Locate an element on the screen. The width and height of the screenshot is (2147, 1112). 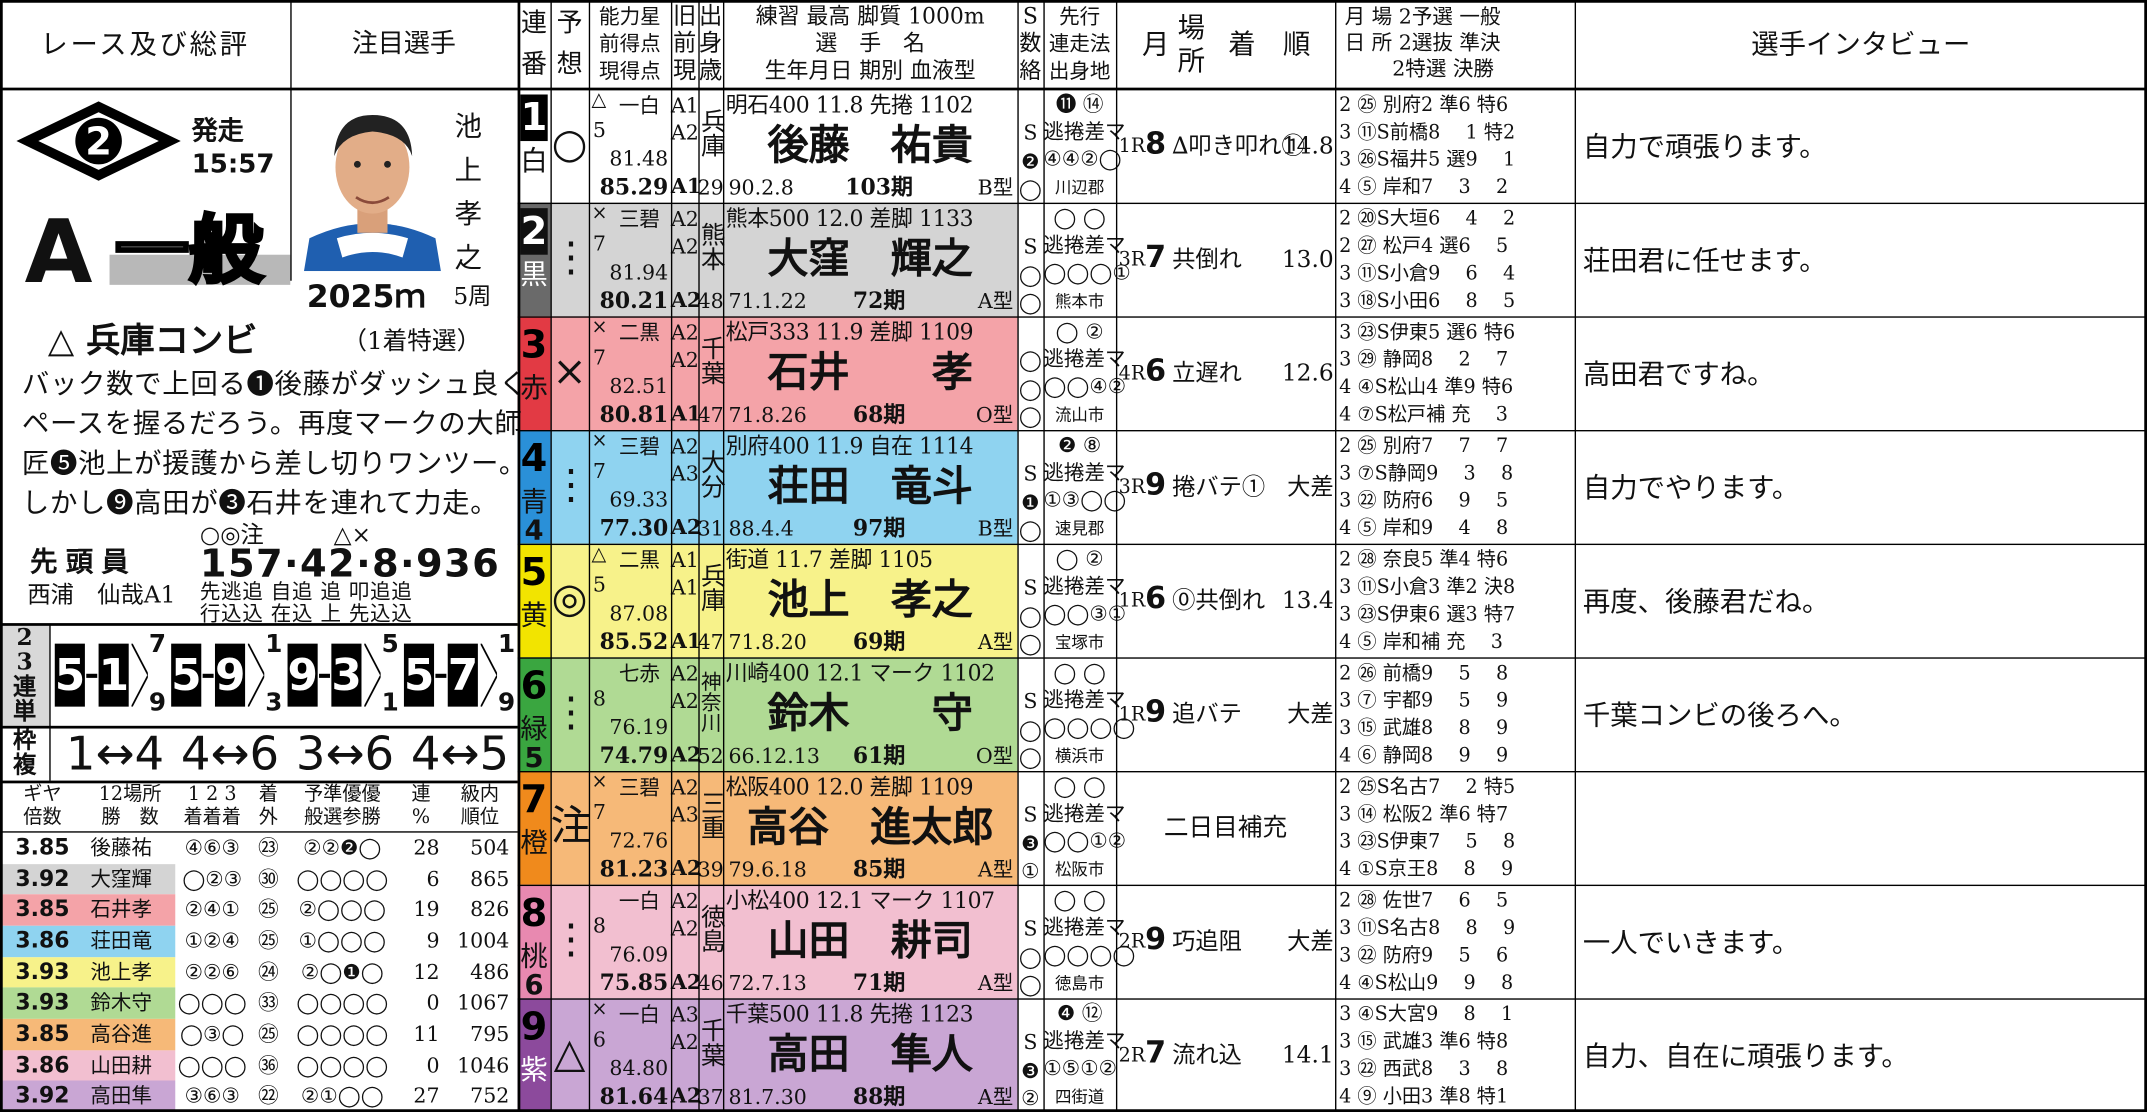
frame-number: 5 is located at coordinates (534, 757).